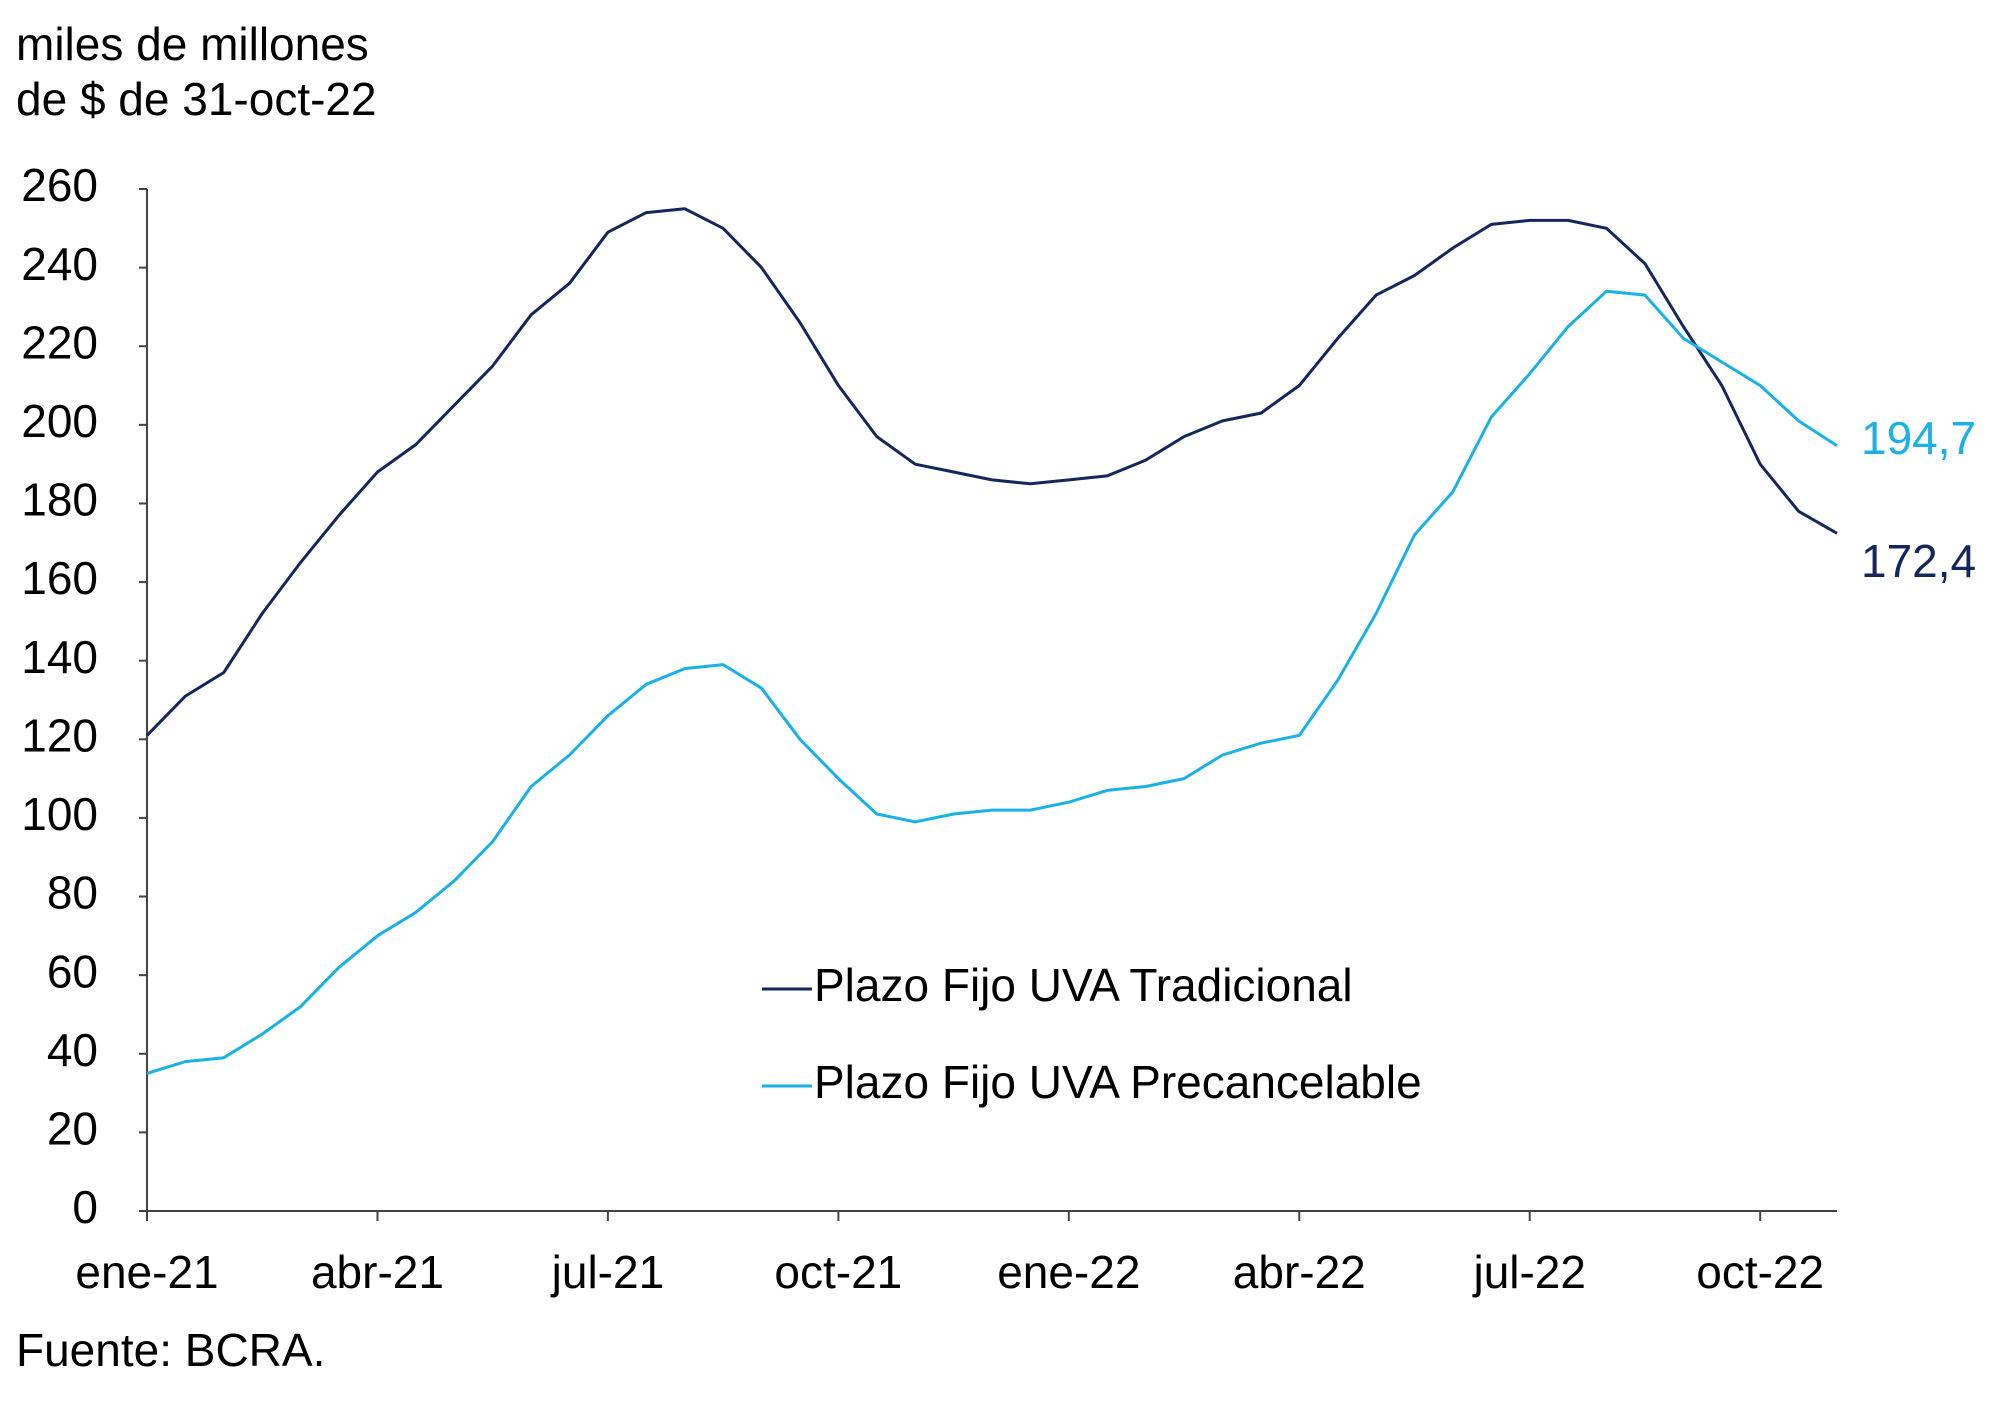 The height and width of the screenshot is (1405, 1999). Describe the element at coordinates (85, 1207) in the screenshot. I see `y-tick-label: 0` at that location.